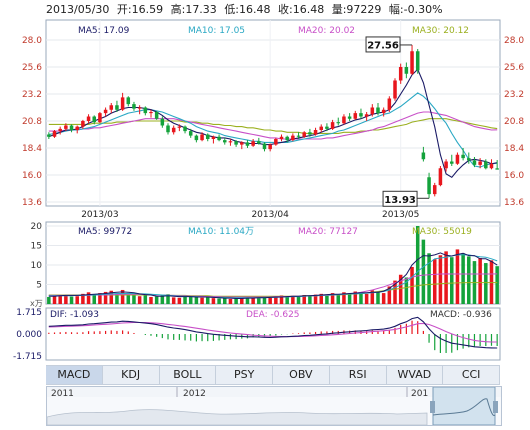 The width and height of the screenshot is (530, 430). I want to click on annot-low-label: 13.93, so click(400, 200).